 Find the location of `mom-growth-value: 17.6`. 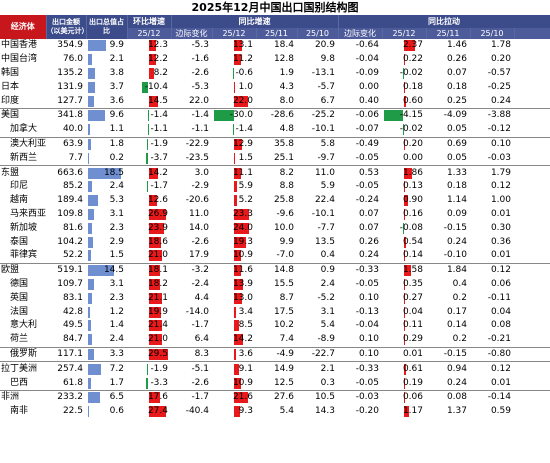

mom-growth-value: 17.6 is located at coordinates (157, 397).